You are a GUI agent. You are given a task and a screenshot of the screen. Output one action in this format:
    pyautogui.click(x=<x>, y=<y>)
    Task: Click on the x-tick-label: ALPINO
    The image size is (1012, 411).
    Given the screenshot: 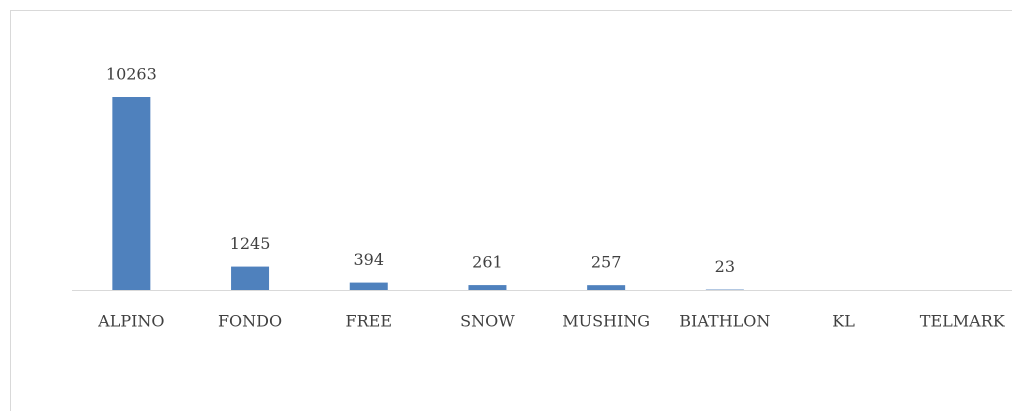 What is the action you would take?
    pyautogui.click(x=130, y=321)
    